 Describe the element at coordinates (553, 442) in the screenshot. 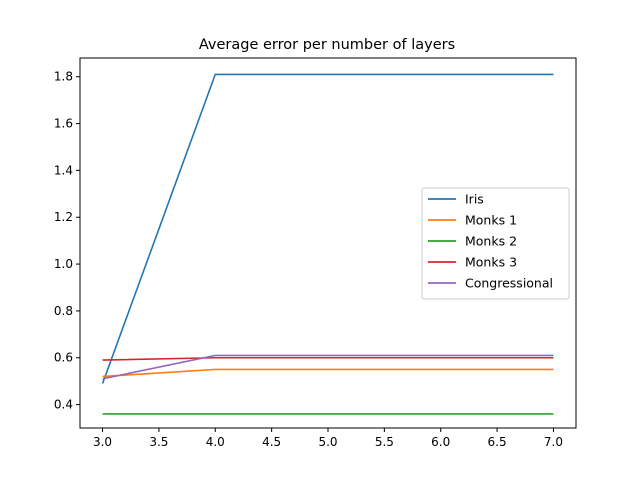

I see `x-tick-label: 7.0` at that location.